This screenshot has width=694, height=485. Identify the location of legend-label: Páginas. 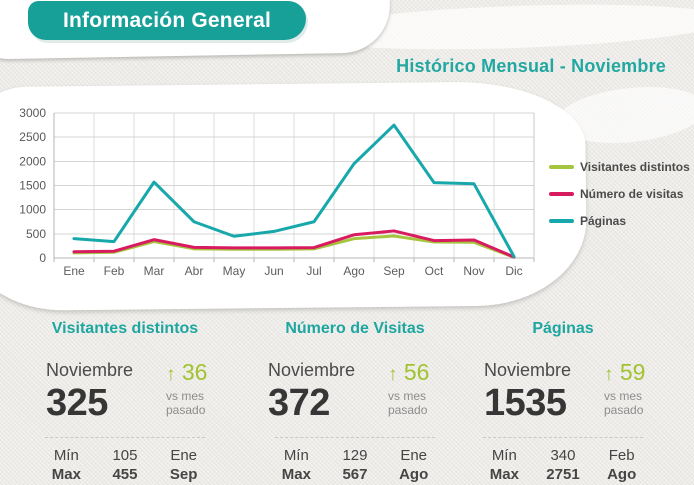
(603, 221).